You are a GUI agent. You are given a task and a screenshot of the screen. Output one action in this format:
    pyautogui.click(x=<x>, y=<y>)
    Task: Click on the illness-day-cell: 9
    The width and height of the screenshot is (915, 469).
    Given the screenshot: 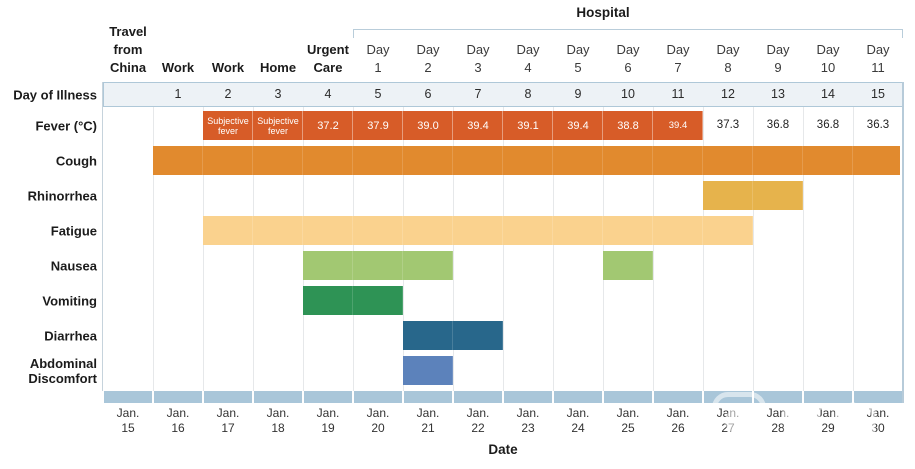 What is the action you would take?
    pyautogui.click(x=578, y=94)
    